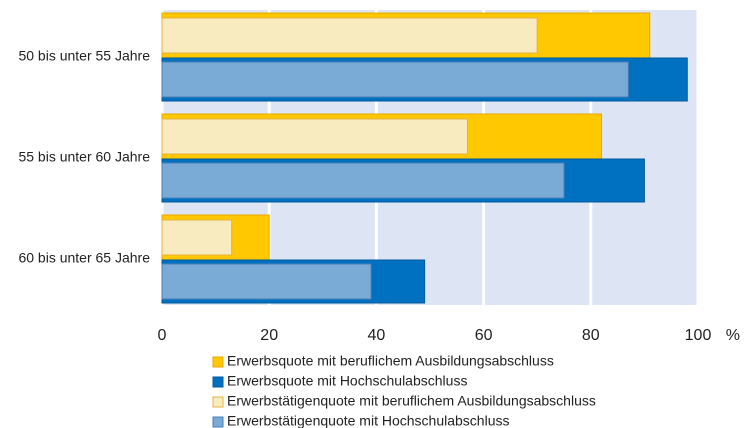 This screenshot has width=748, height=428. I want to click on legend-label: Erwerbsquote mit Hochschulabschluss, so click(347, 381).